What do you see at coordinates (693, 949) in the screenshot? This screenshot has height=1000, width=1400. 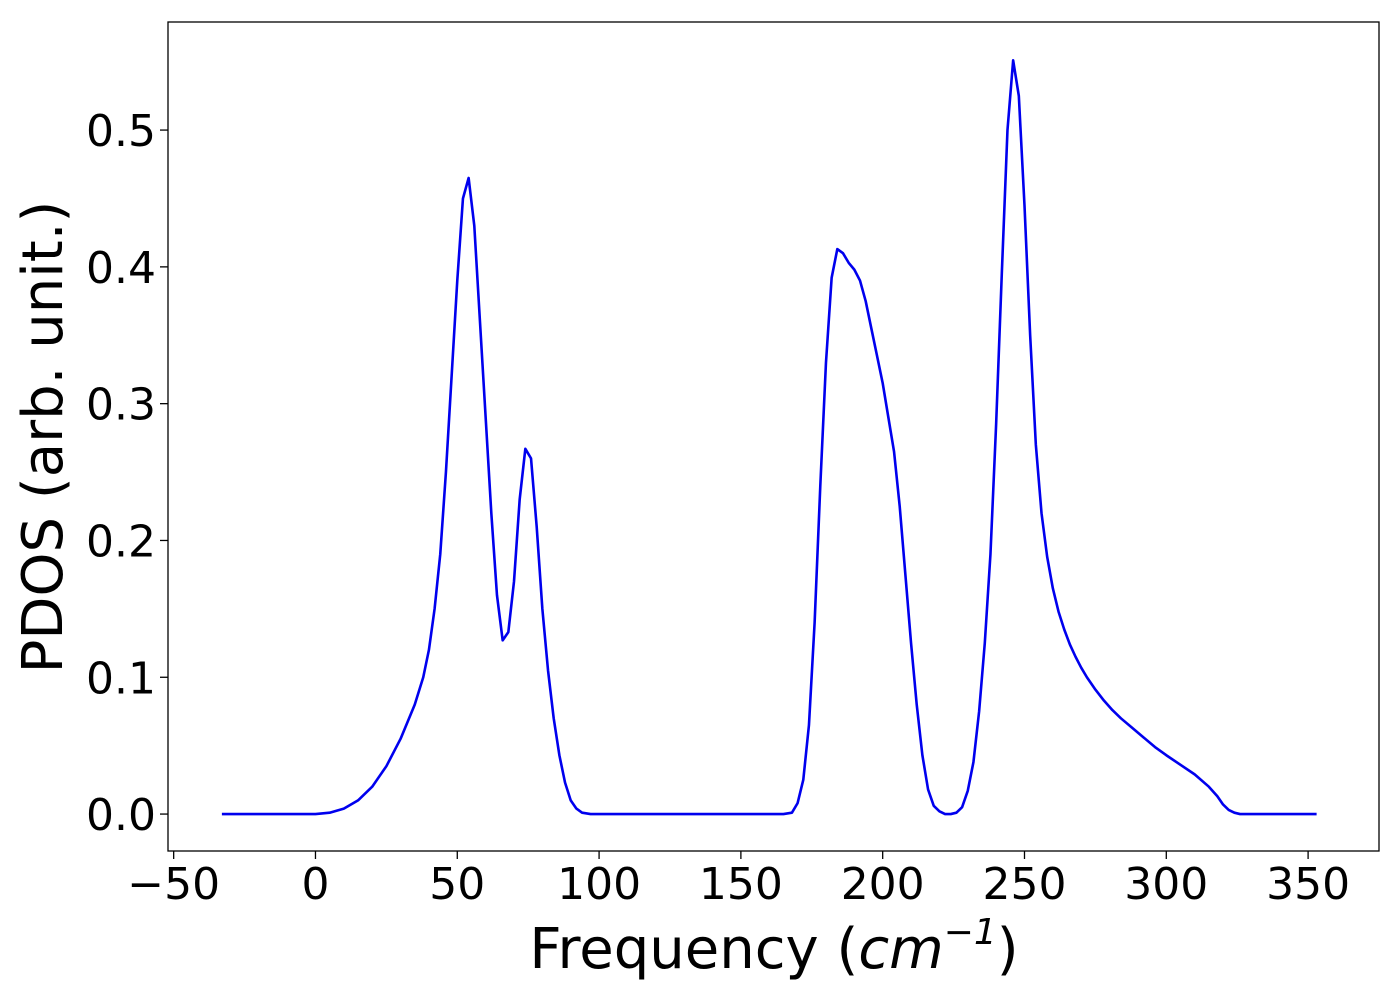 I see `x-axis-title-prefix: Frequency (` at bounding box center [693, 949].